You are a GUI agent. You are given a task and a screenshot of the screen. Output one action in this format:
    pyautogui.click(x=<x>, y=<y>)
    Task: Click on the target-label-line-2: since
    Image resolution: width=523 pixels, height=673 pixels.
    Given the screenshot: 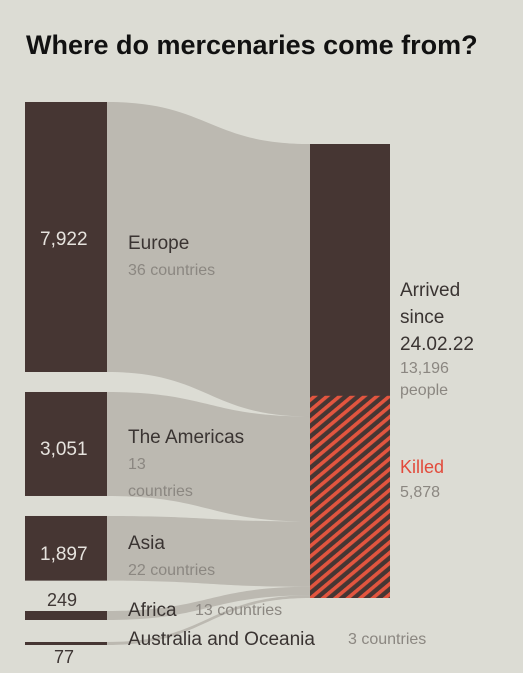 What is the action you would take?
    pyautogui.click(x=422, y=317)
    